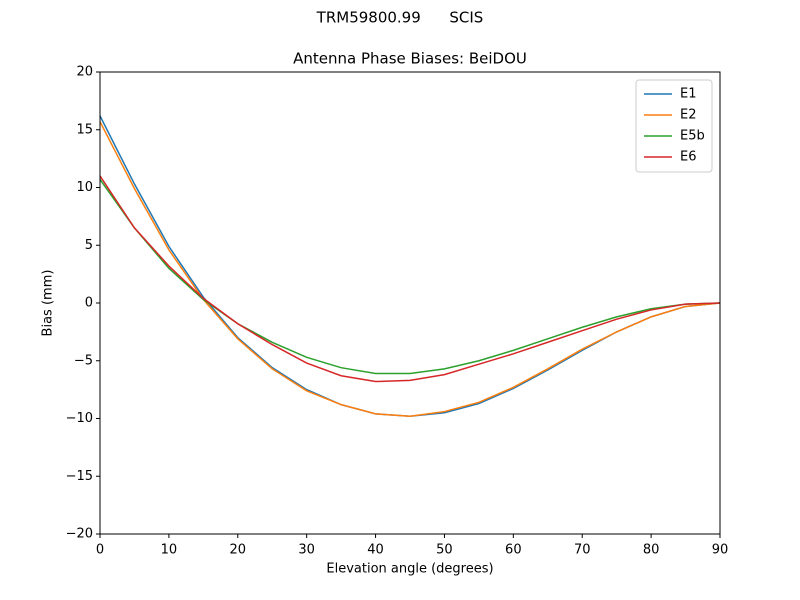 The image size is (800, 600). What do you see at coordinates (169, 550) in the screenshot?
I see `x-tick-label: 10` at bounding box center [169, 550].